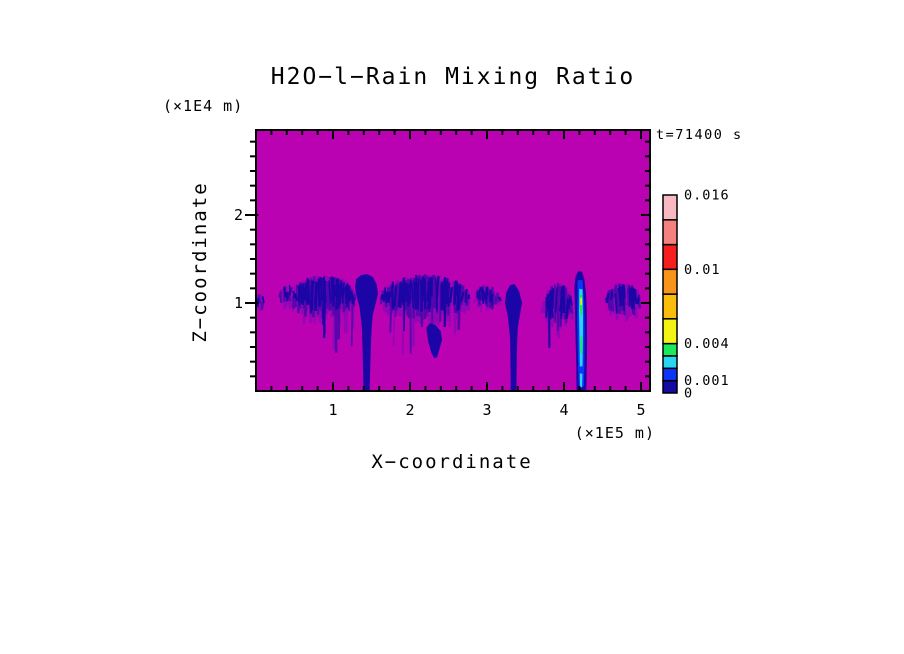  What do you see at coordinates (581, 380) in the screenshot?
I see `bright-streak-cyan-bottom` at bounding box center [581, 380].